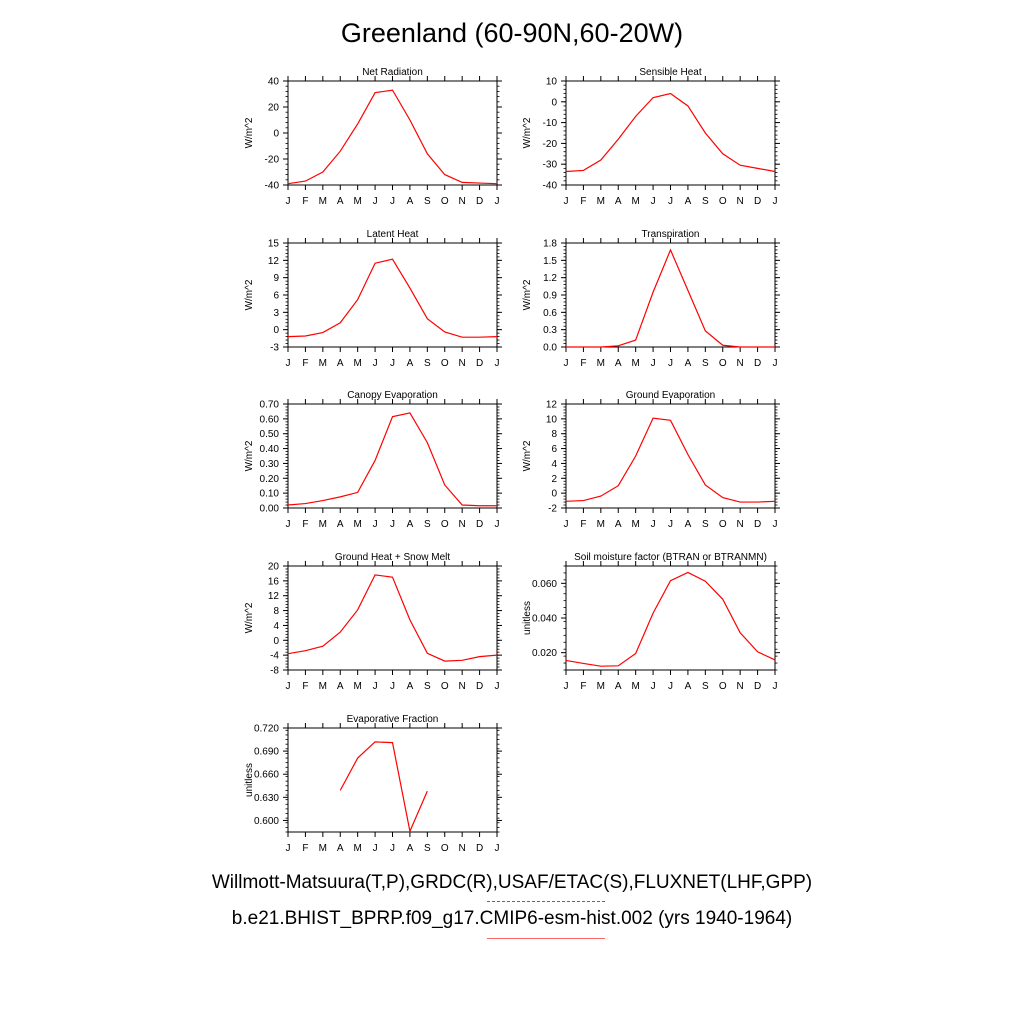  I want to click on panel-title: Soil moisture factor (BTRAN or BTRANMN), so click(670, 557).